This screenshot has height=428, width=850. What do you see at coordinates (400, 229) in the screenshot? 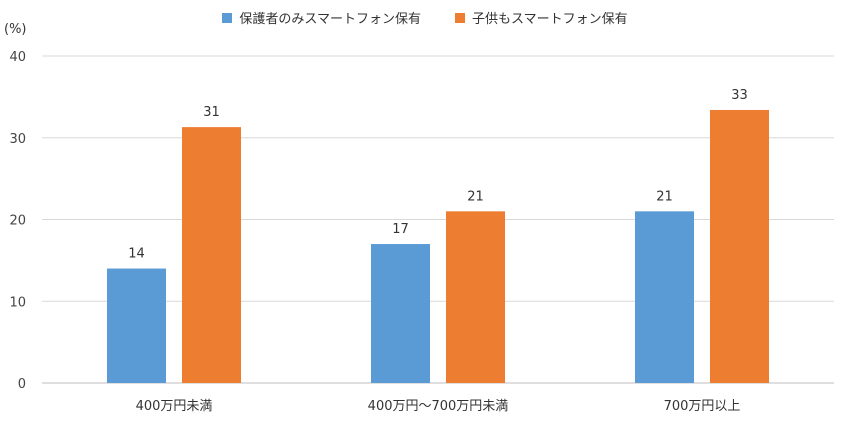
I see `data-label: 17` at bounding box center [400, 229].